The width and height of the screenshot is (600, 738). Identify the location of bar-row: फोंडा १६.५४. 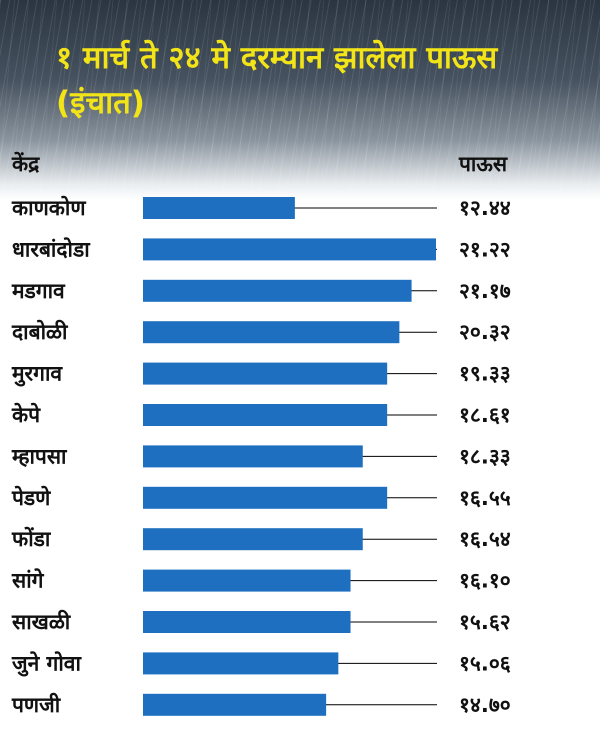
(261, 538).